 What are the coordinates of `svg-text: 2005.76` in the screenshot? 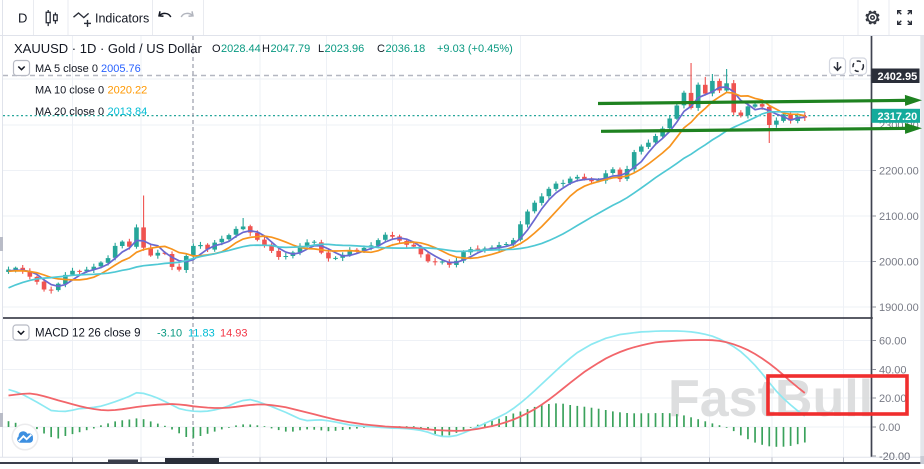 It's located at (121, 69).